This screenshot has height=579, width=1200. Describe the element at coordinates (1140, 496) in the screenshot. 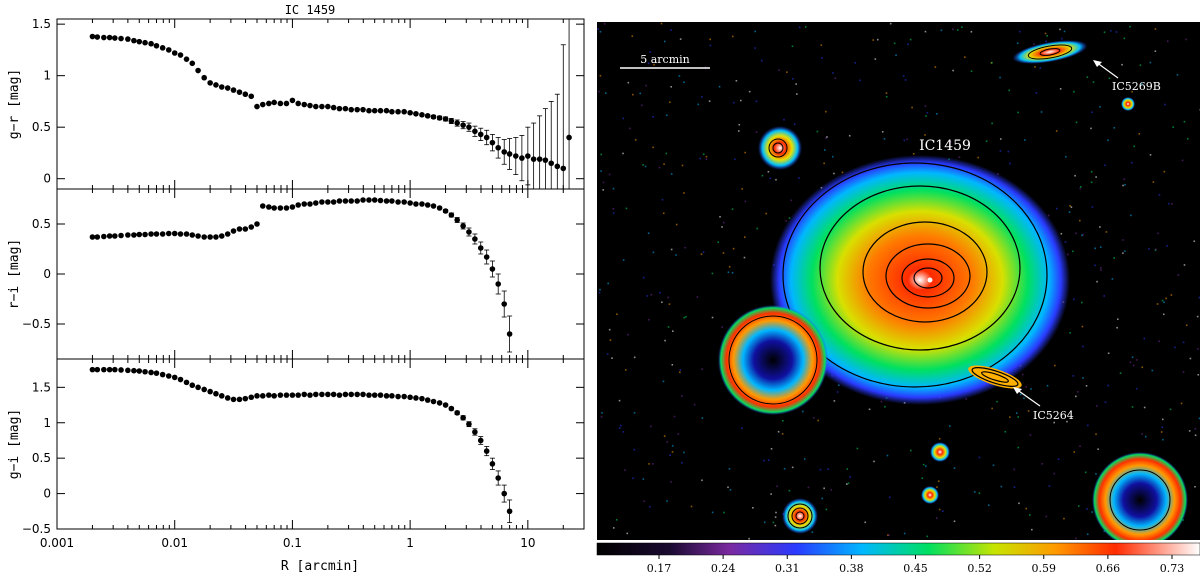

I see `bottom-right-ring-source` at that location.